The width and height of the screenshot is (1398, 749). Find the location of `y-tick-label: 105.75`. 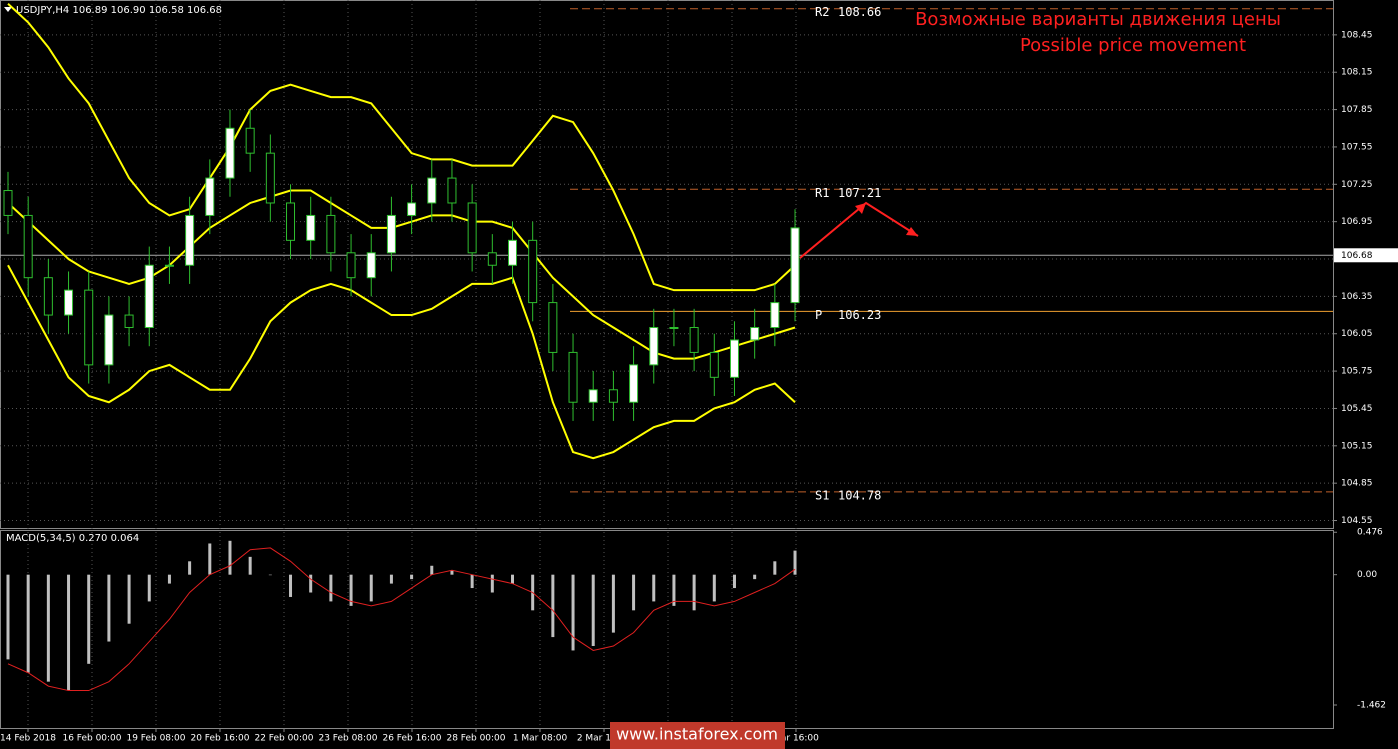

y-tick-label: 105.75 is located at coordinates (1357, 372).